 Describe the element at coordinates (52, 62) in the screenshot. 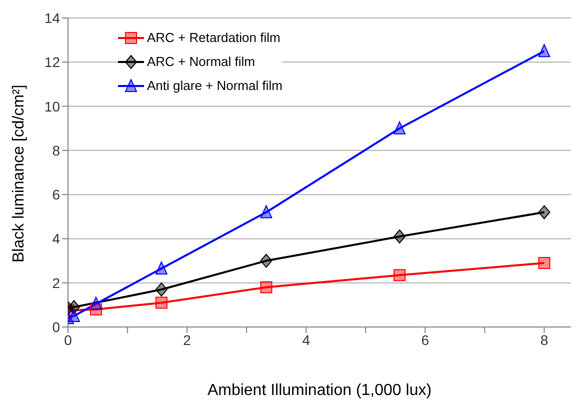

I see `y-tick-label: 12` at that location.